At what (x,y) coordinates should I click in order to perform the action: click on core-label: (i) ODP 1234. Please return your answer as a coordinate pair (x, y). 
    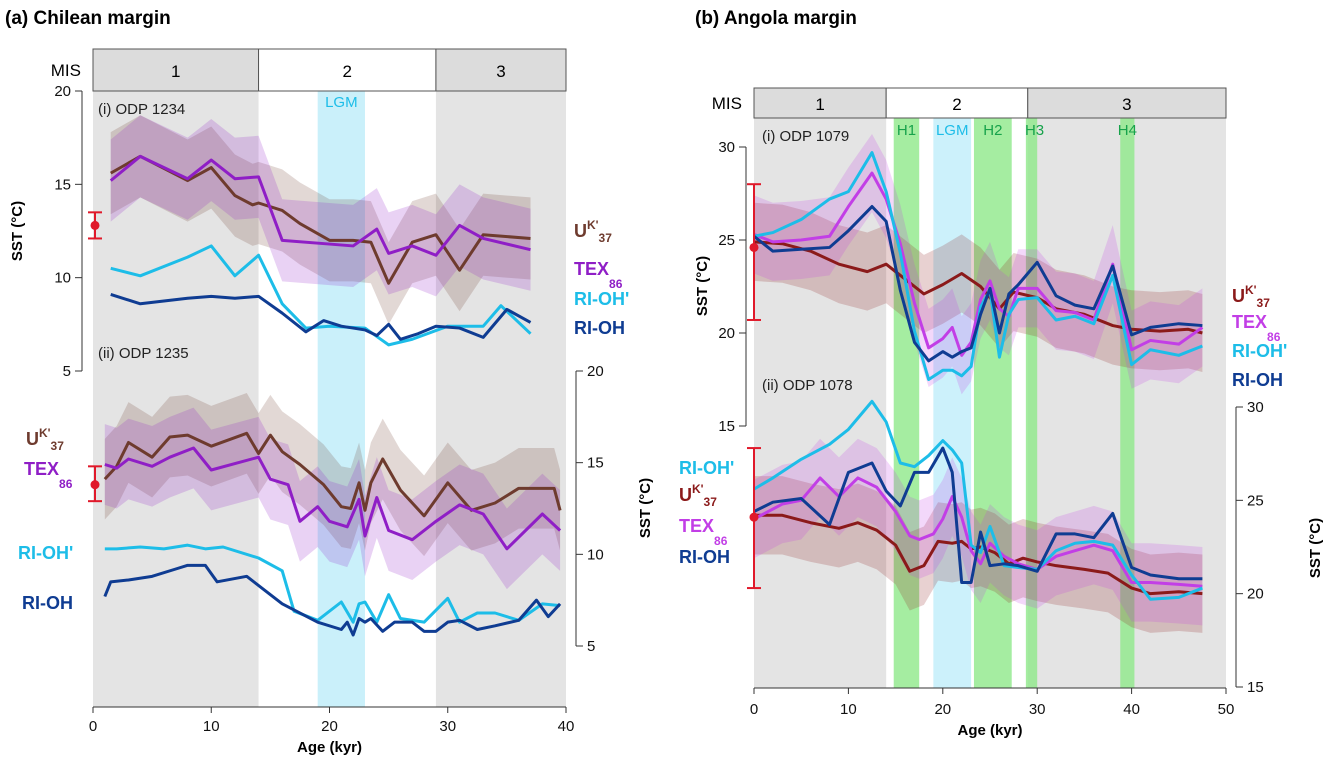
    Looking at the image, I should click on (141, 109).